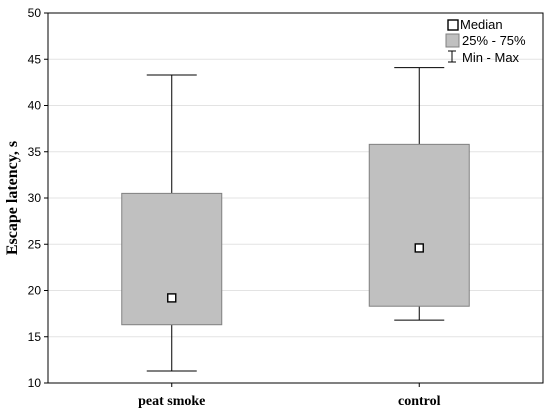 Image resolution: width=550 pixels, height=409 pixels. Describe the element at coordinates (452, 40) in the screenshot. I see `box-legend-icon` at that location.